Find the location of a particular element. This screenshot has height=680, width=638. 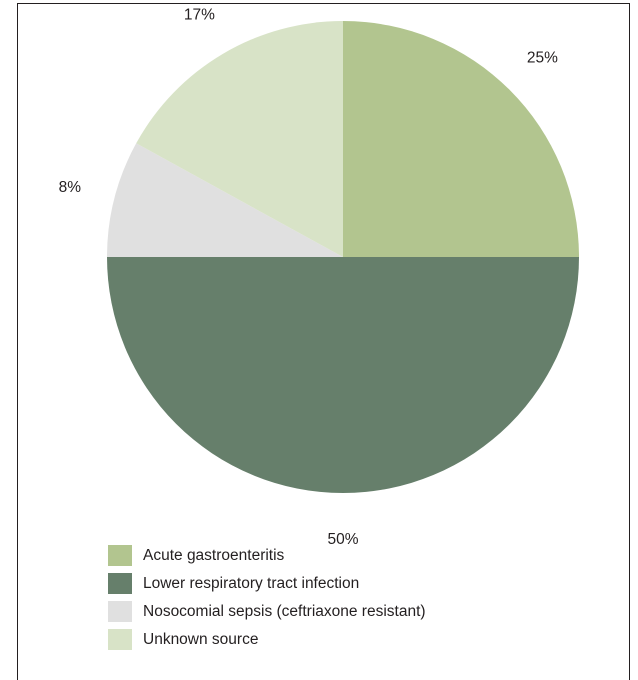

slice-value-label: 8% is located at coordinates (70, 187).